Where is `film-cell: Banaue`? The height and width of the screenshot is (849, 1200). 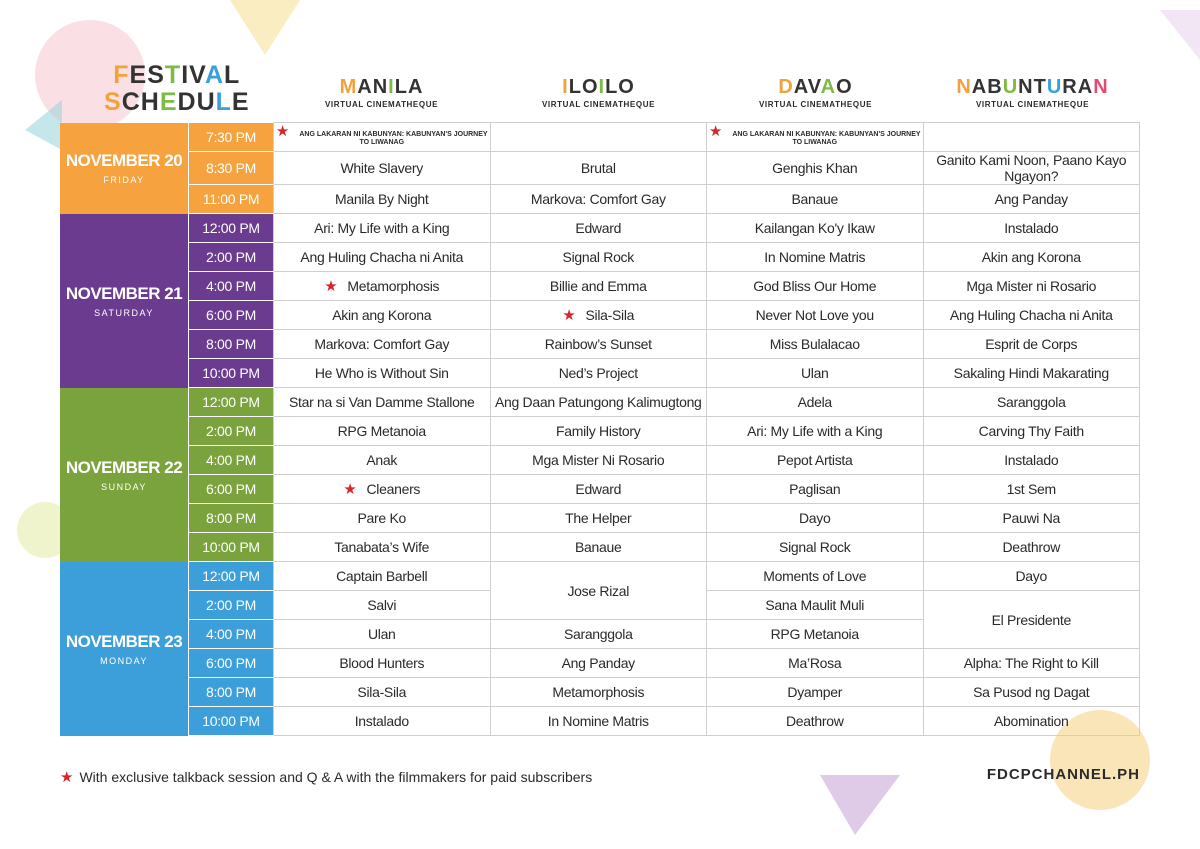 film-cell: Banaue is located at coordinates (598, 547).